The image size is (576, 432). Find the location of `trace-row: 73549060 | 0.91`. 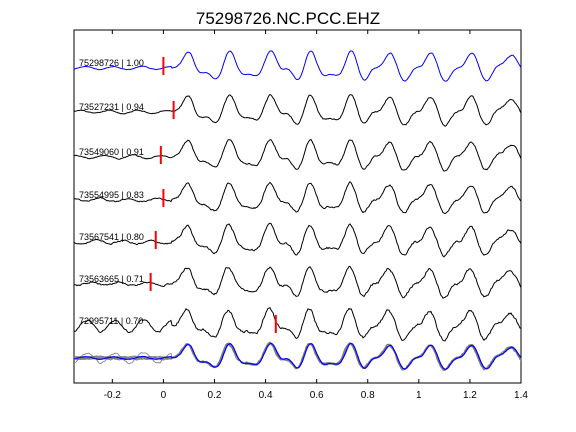

trace-row: 73549060 | 0.91 is located at coordinates (298, 155).